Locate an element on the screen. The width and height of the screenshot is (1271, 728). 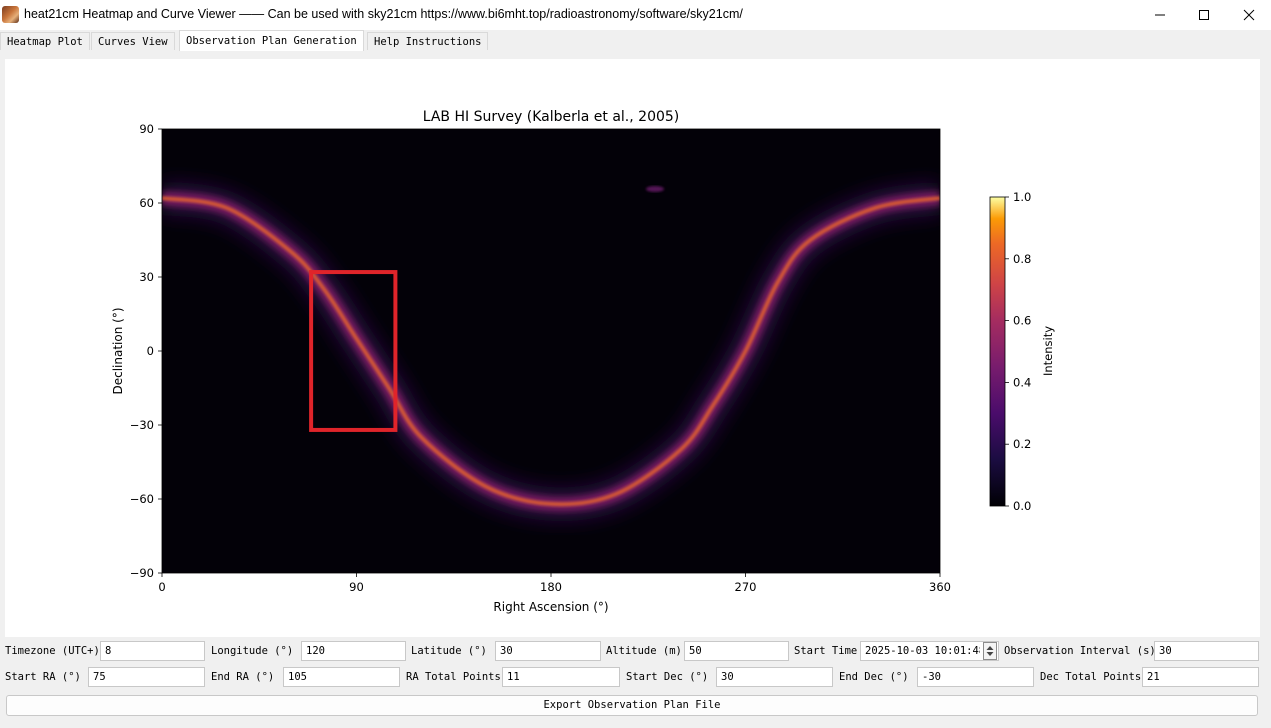
close-button is located at coordinates (1248, 15).